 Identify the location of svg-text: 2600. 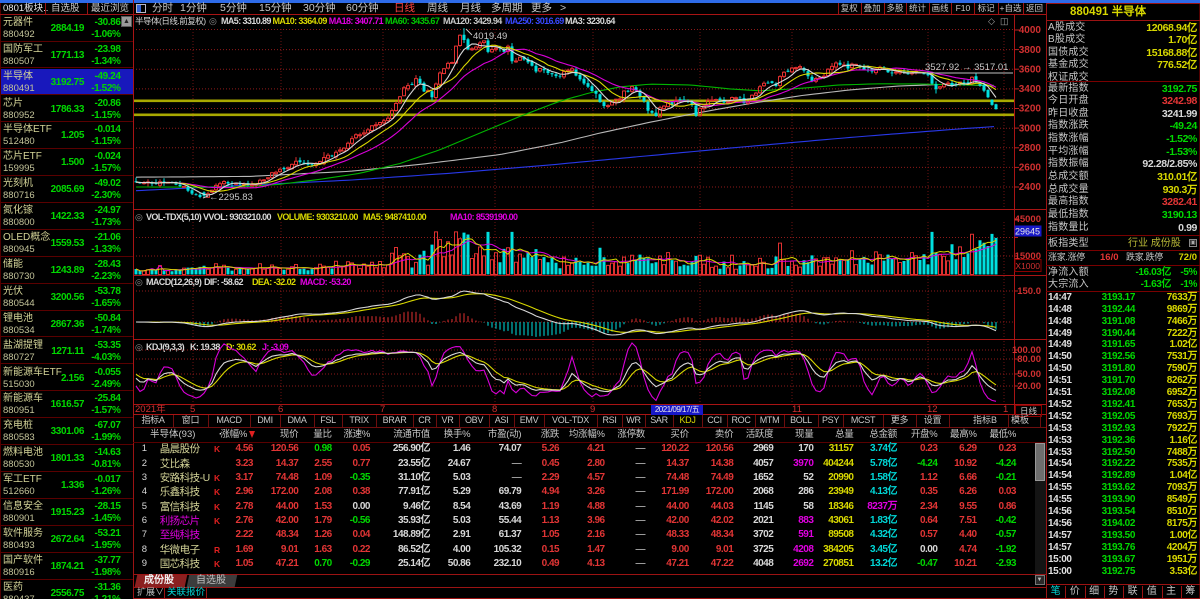
(1030, 168).